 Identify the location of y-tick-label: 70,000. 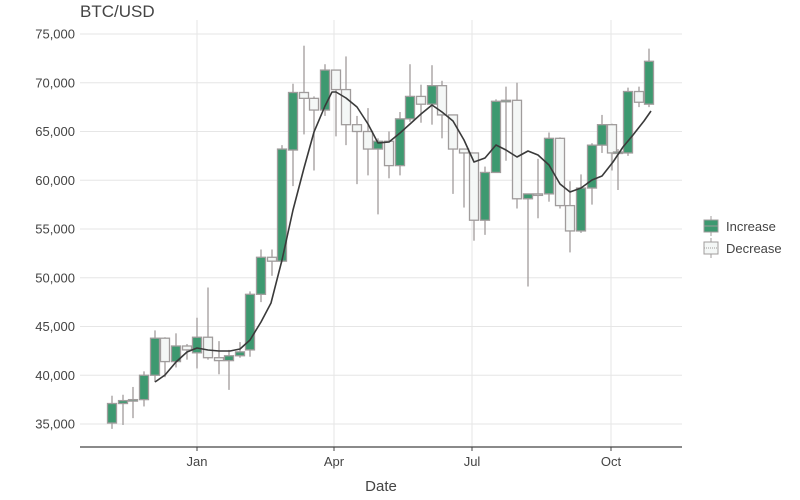
(55, 82).